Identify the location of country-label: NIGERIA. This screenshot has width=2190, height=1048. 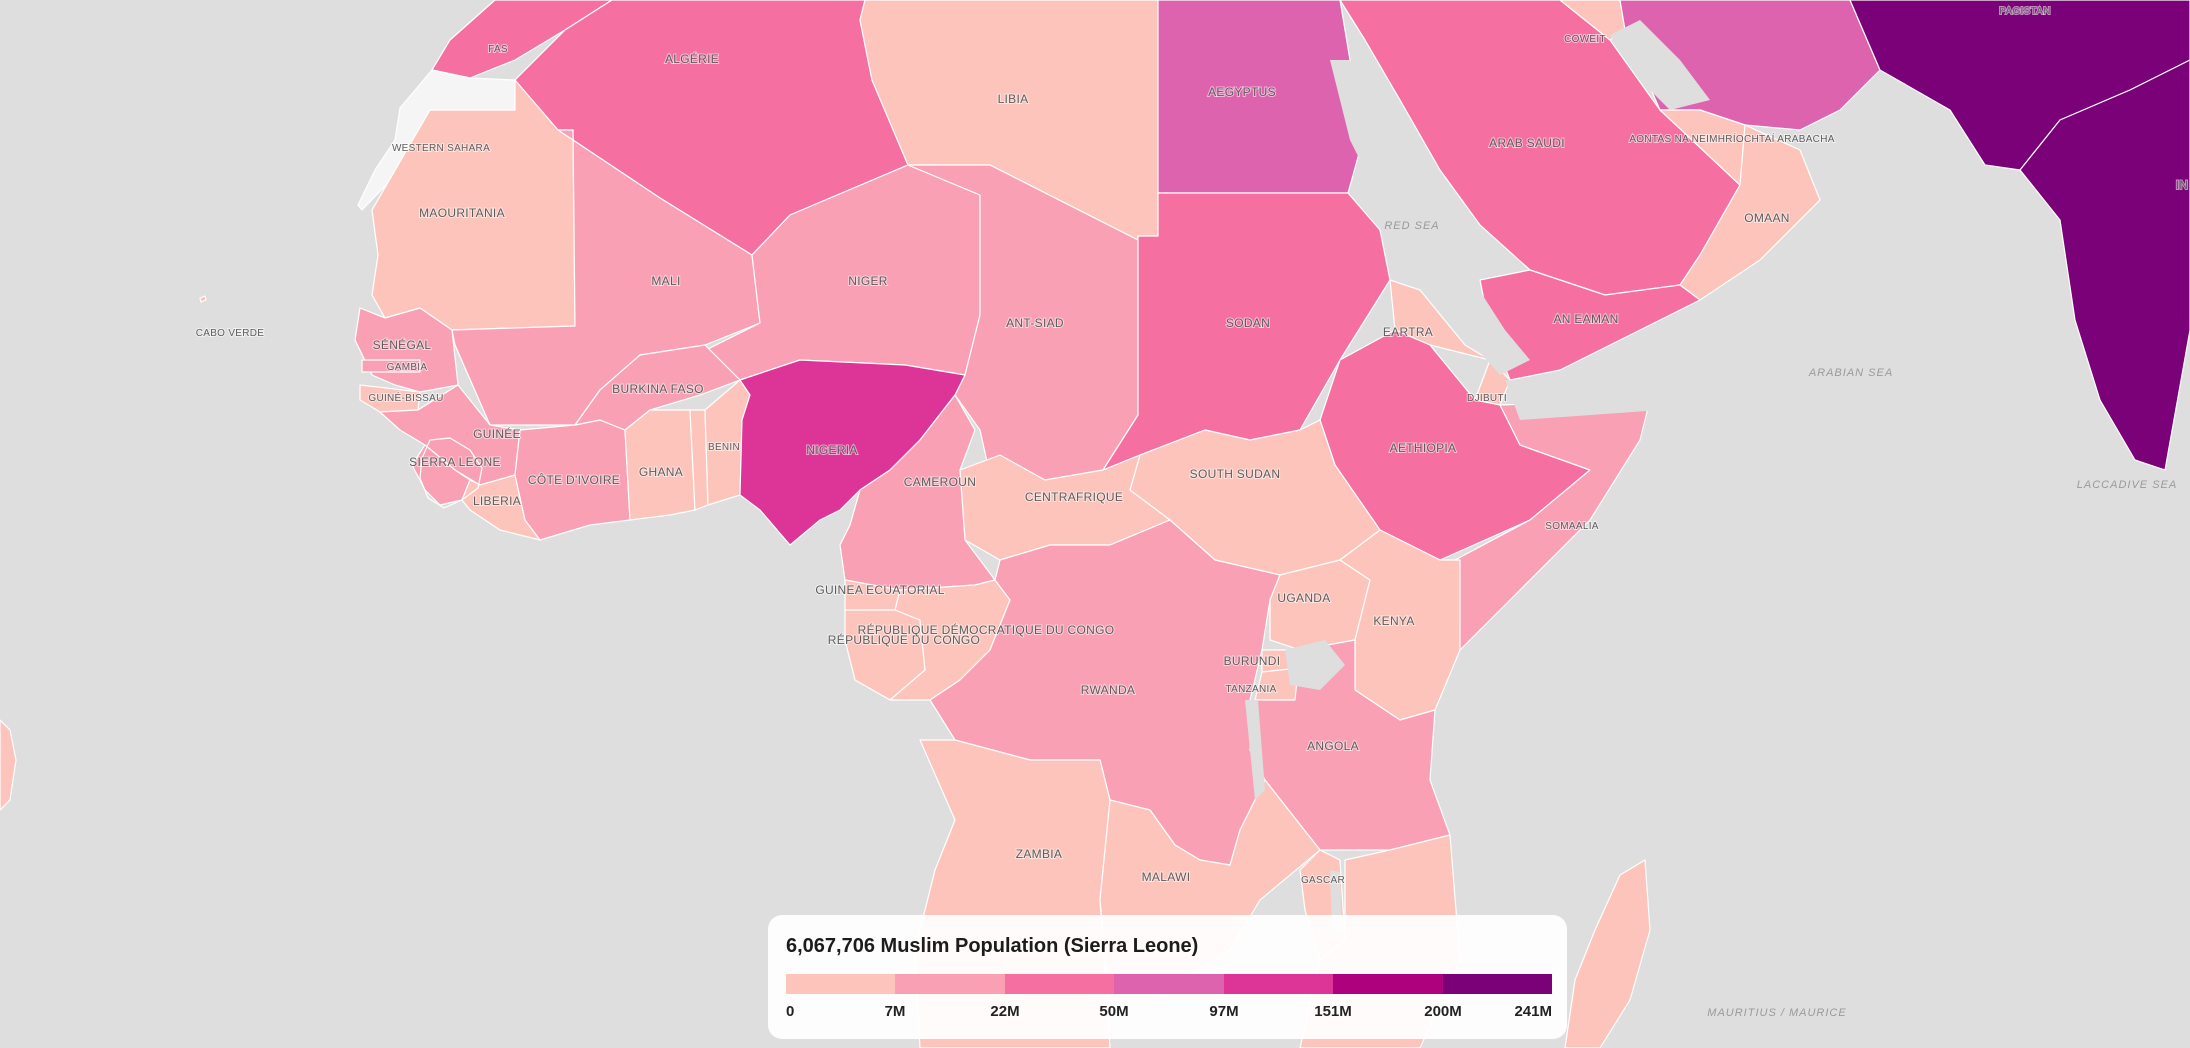
(831, 450).